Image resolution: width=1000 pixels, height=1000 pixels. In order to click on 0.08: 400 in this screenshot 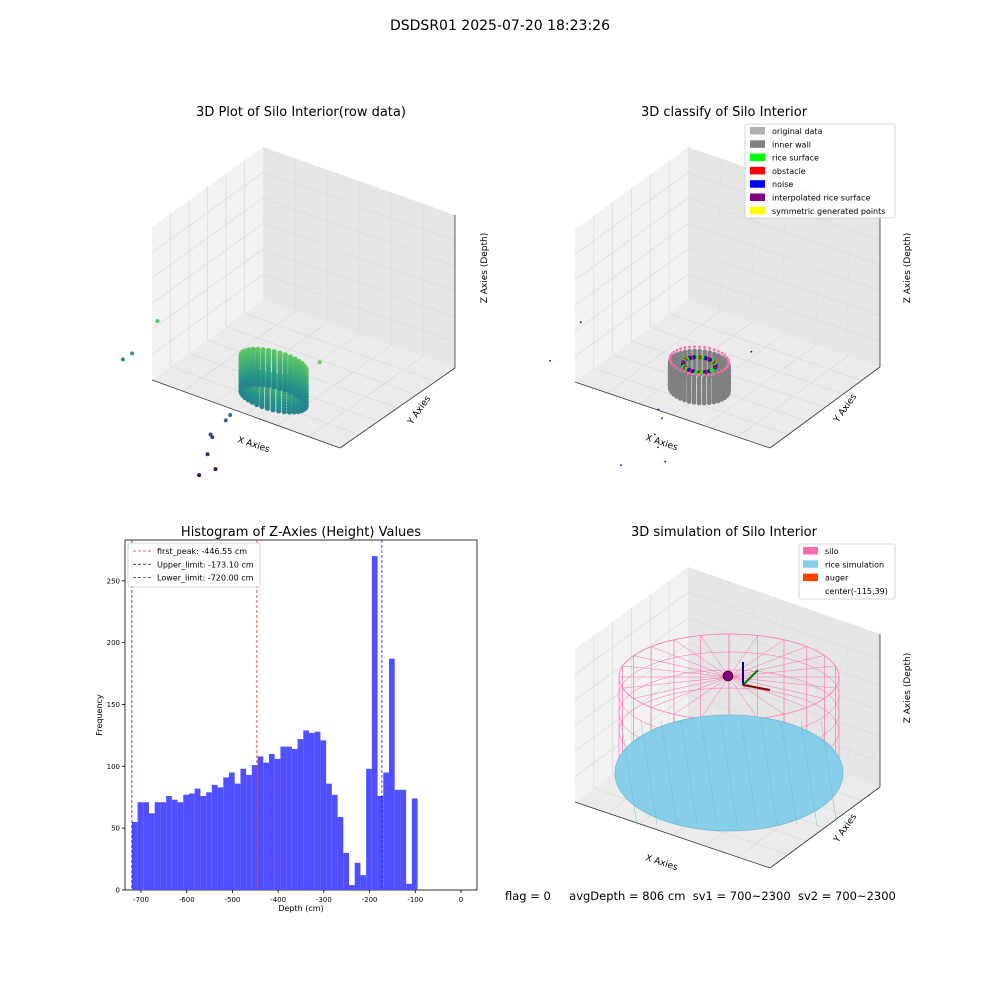, I will do `click(3, 1)`.